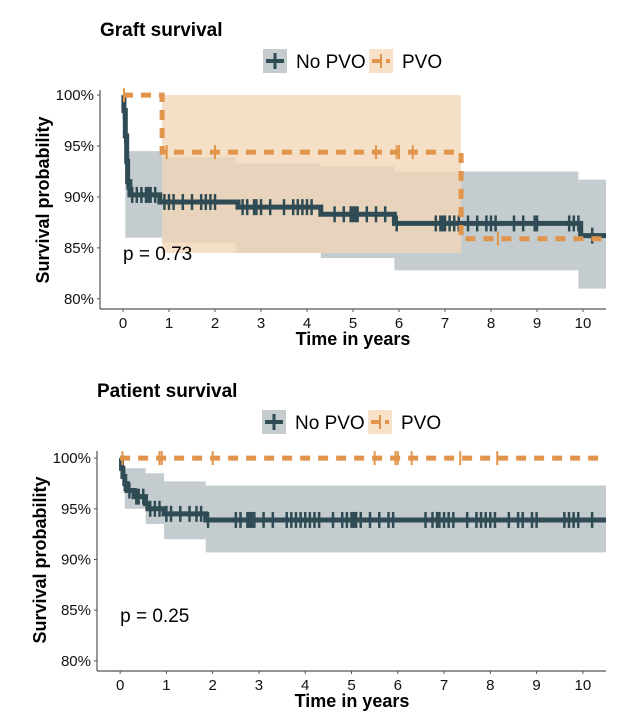 This screenshot has width=629, height=716. What do you see at coordinates (161, 30) in the screenshot?
I see `chart-title: Graft survival` at bounding box center [161, 30].